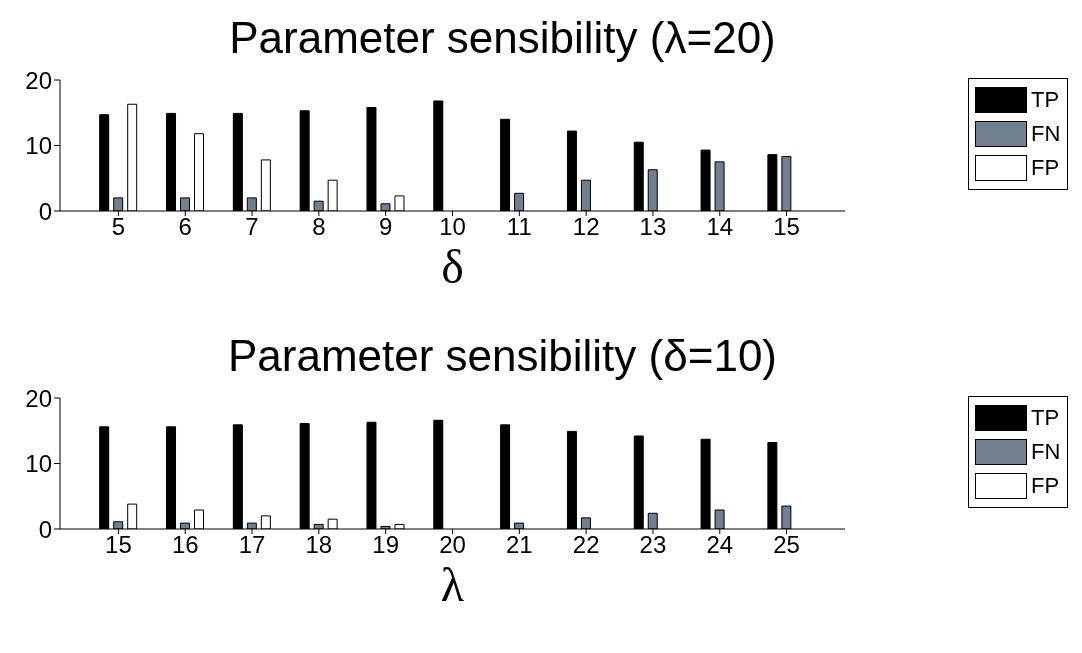  I want to click on x-tick-label: 18, so click(319, 545).